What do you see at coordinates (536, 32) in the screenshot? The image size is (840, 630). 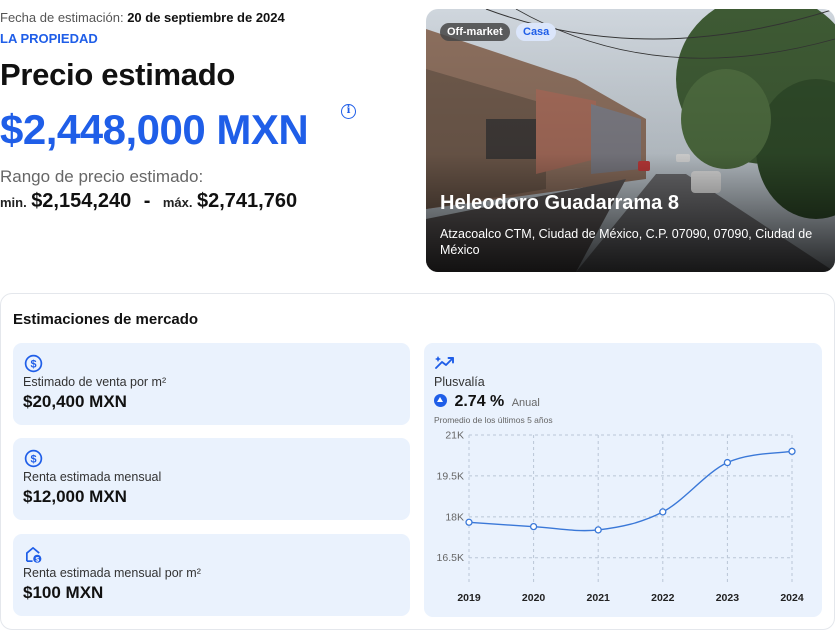 I see `property-type-badge: Casa` at bounding box center [536, 32].